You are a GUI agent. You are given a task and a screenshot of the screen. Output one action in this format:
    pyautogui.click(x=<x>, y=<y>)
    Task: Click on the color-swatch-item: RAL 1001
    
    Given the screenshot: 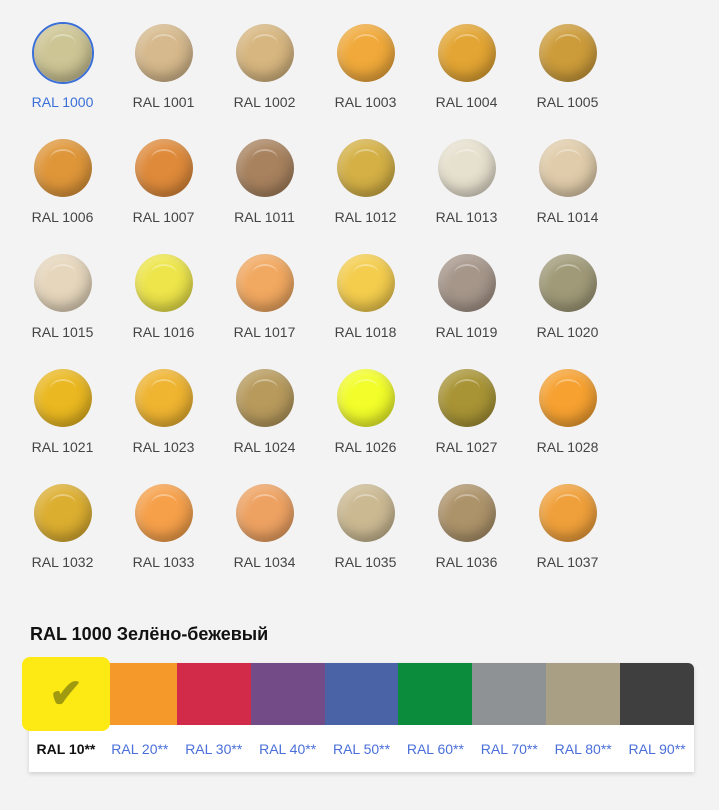 What is the action you would take?
    pyautogui.click(x=163, y=79)
    